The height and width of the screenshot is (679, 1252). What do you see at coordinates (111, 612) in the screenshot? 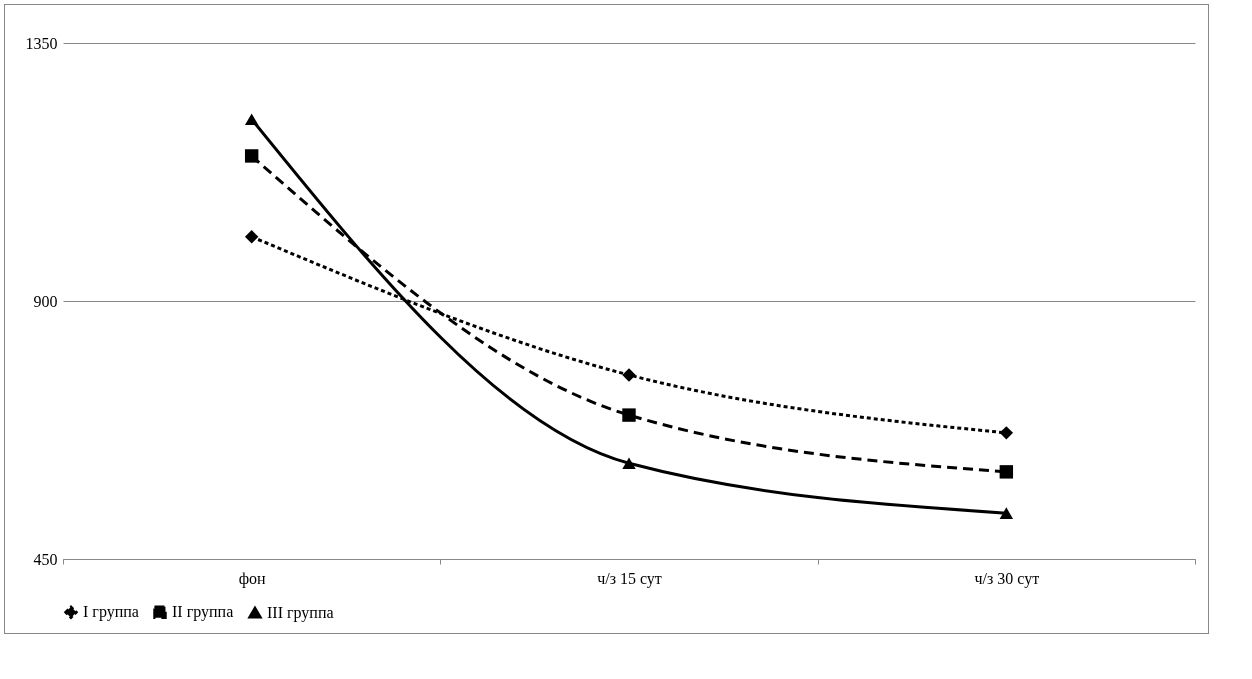
I see `legend-label: I группа` at bounding box center [111, 612].